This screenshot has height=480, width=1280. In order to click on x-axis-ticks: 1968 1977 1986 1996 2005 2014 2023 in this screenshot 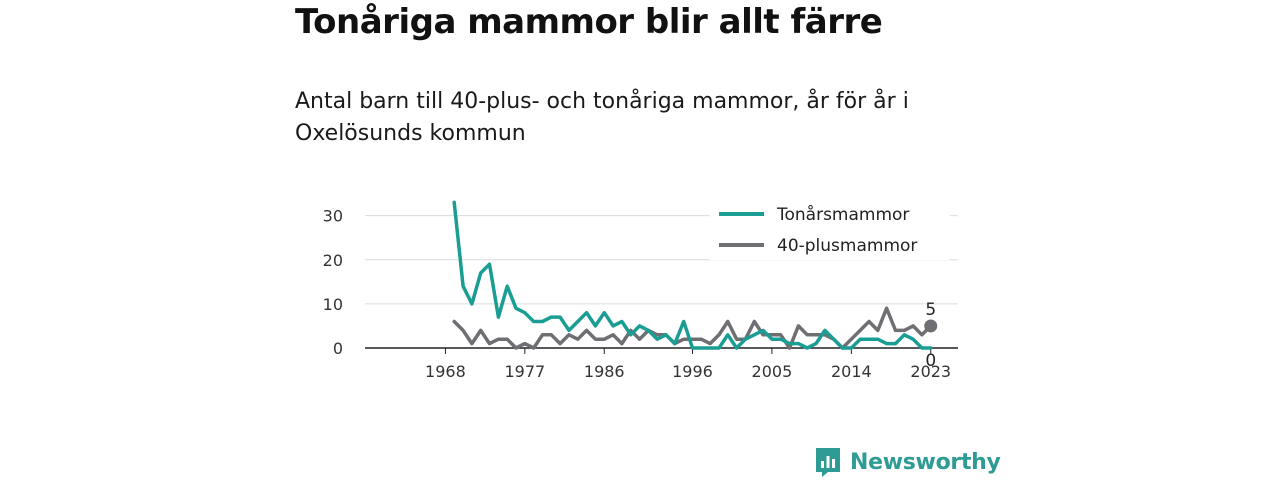, I will do `click(688, 364)`.